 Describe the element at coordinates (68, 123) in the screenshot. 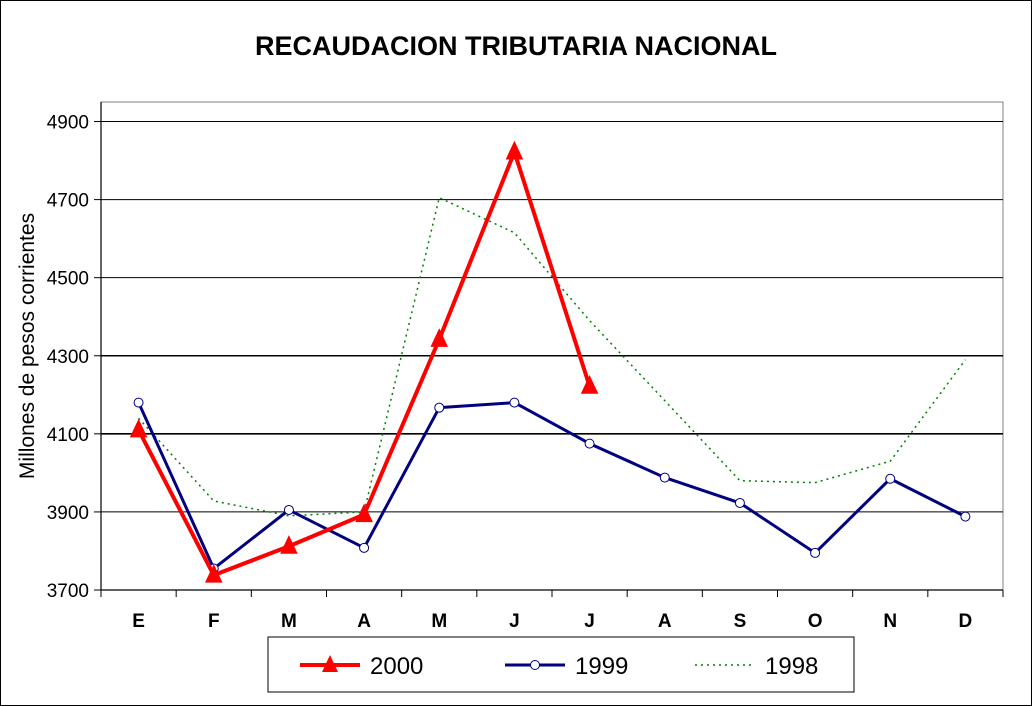

I see `y-tick-label: 4900` at that location.